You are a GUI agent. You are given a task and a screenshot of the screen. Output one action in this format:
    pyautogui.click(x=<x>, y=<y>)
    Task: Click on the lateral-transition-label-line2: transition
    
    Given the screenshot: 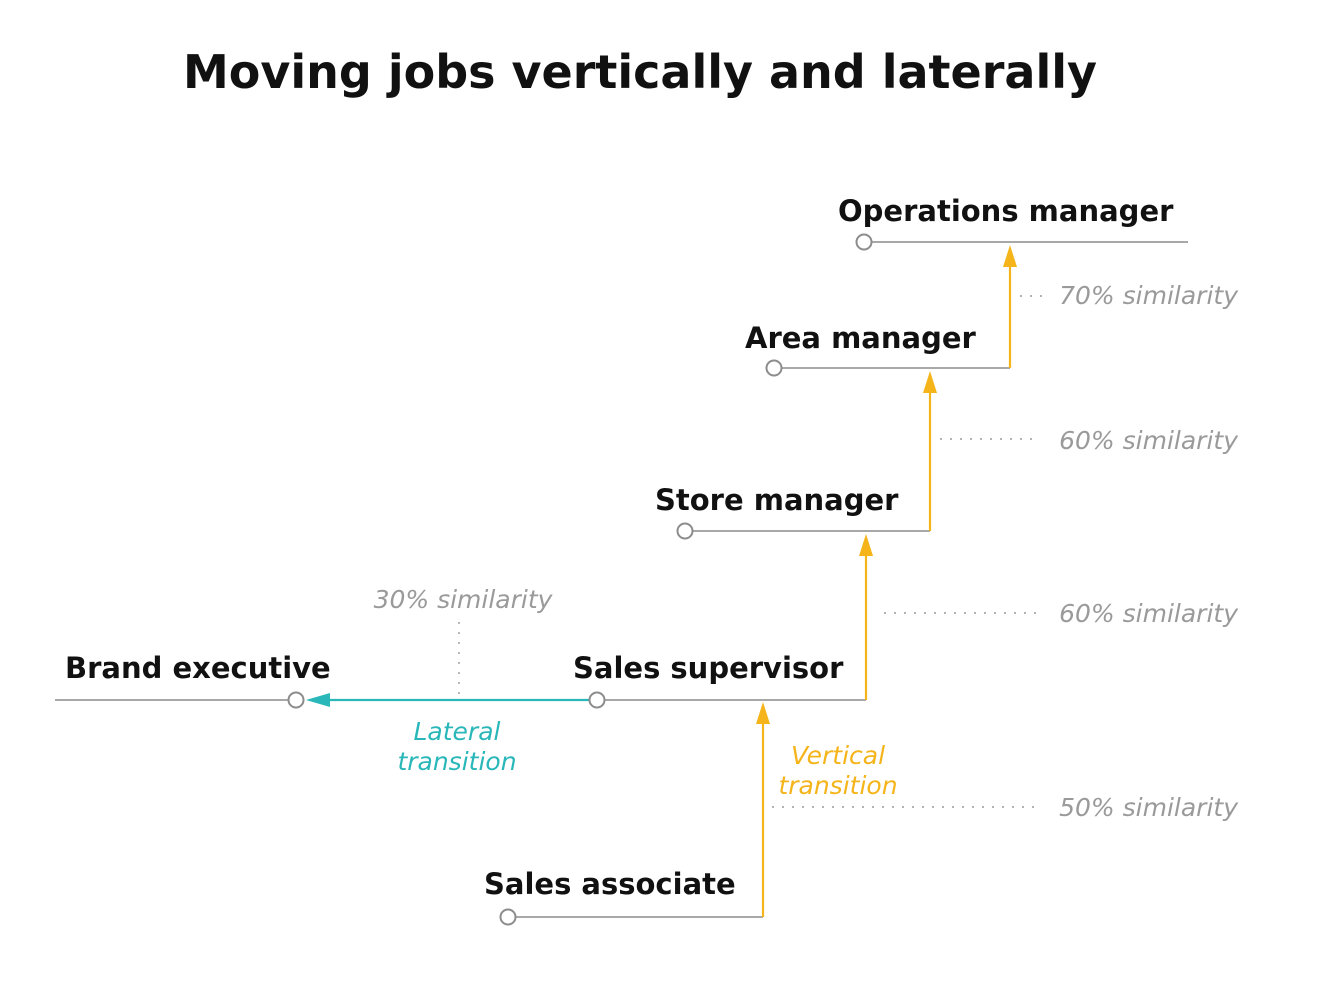 What is the action you would take?
    pyautogui.click(x=456, y=761)
    